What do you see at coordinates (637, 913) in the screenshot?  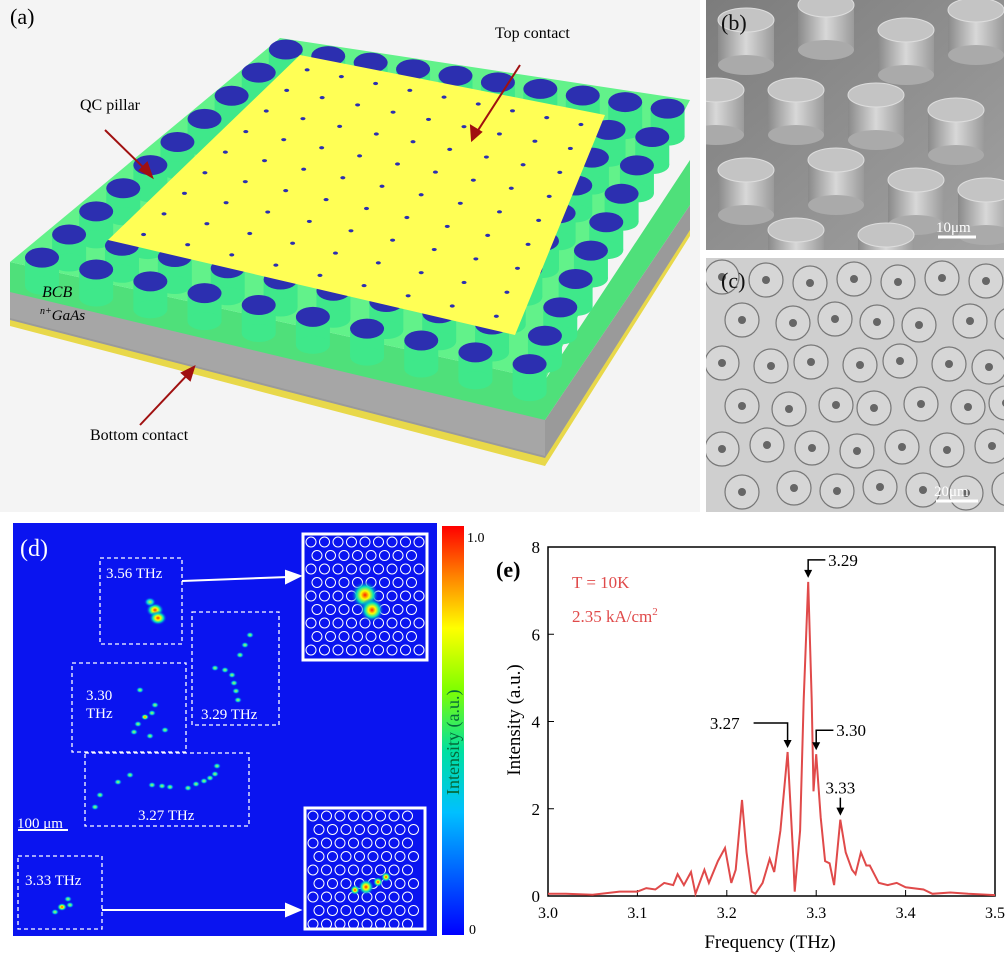 I see `x-tick-label: 3.1` at bounding box center [637, 913].